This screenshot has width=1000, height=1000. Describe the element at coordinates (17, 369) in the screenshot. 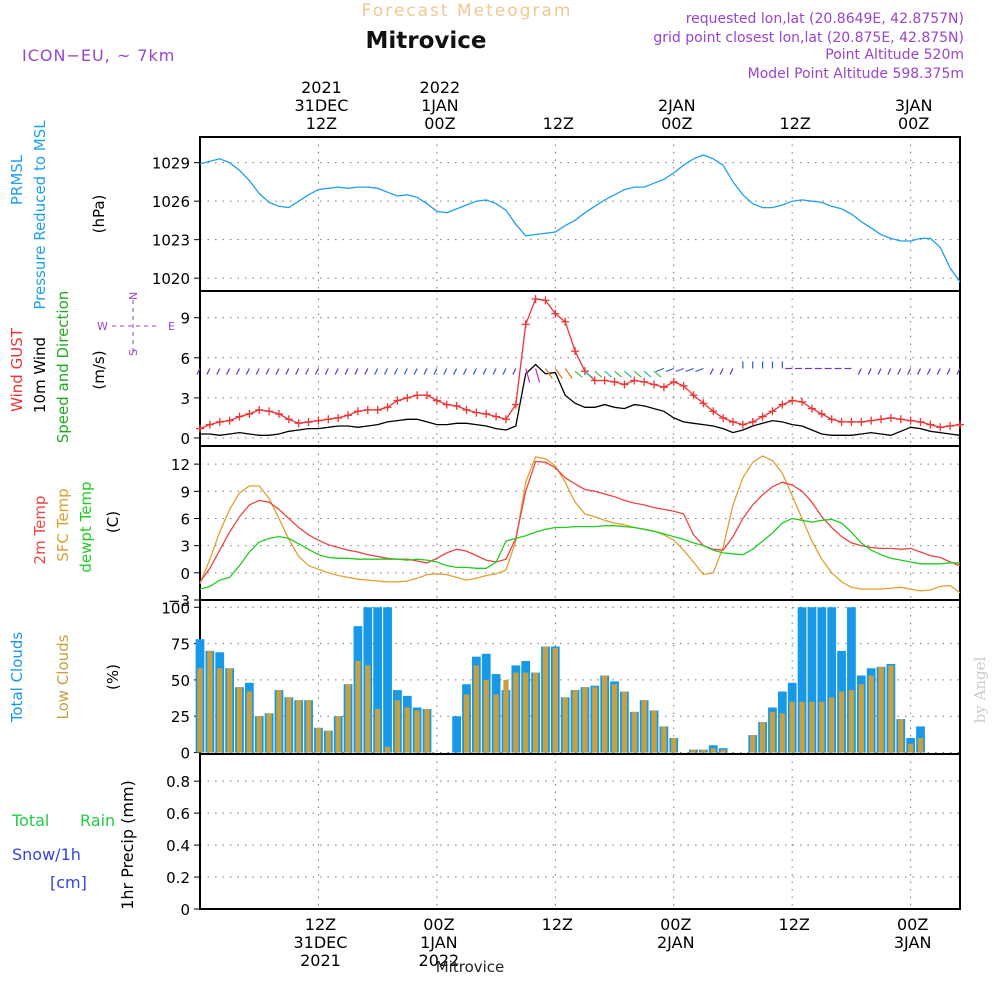

I see `axis-label: Wind GUST` at that location.